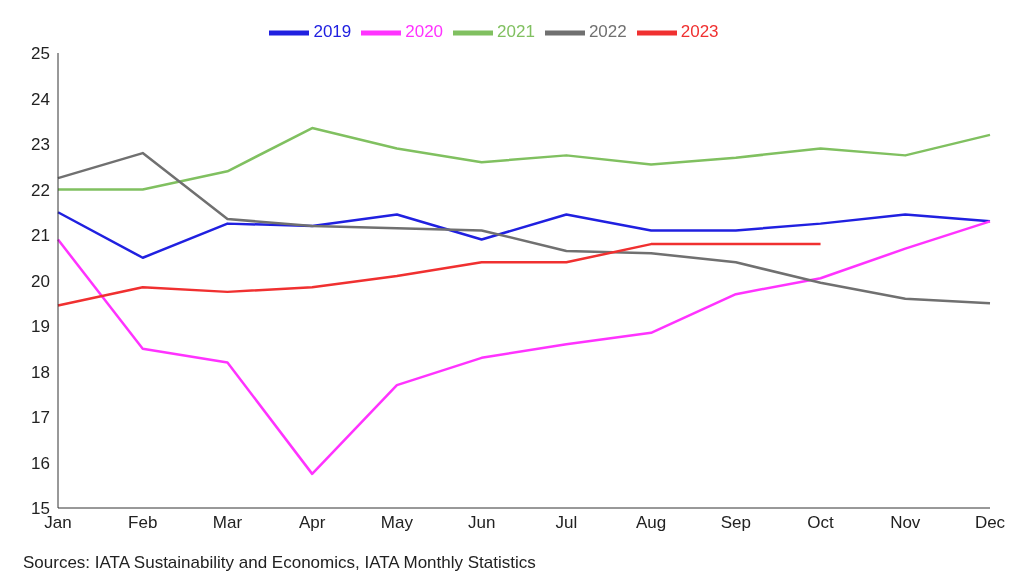 The width and height of the screenshot is (1023, 588). Describe the element at coordinates (40, 281) in the screenshot. I see `y-tick-label: 20` at that location.